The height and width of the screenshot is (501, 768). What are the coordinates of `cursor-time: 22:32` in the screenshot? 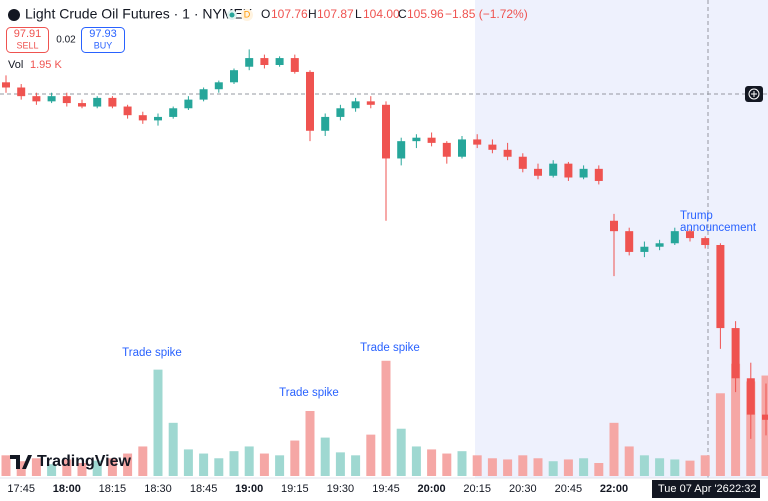 It's located at (743, 489).